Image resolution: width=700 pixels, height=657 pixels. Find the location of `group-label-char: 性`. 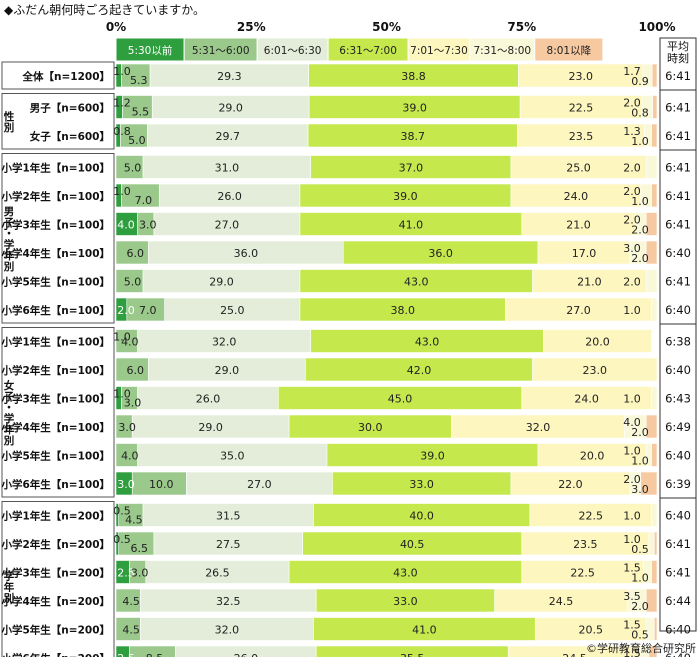

group-label-char: 性 is located at coordinates (9, 116).